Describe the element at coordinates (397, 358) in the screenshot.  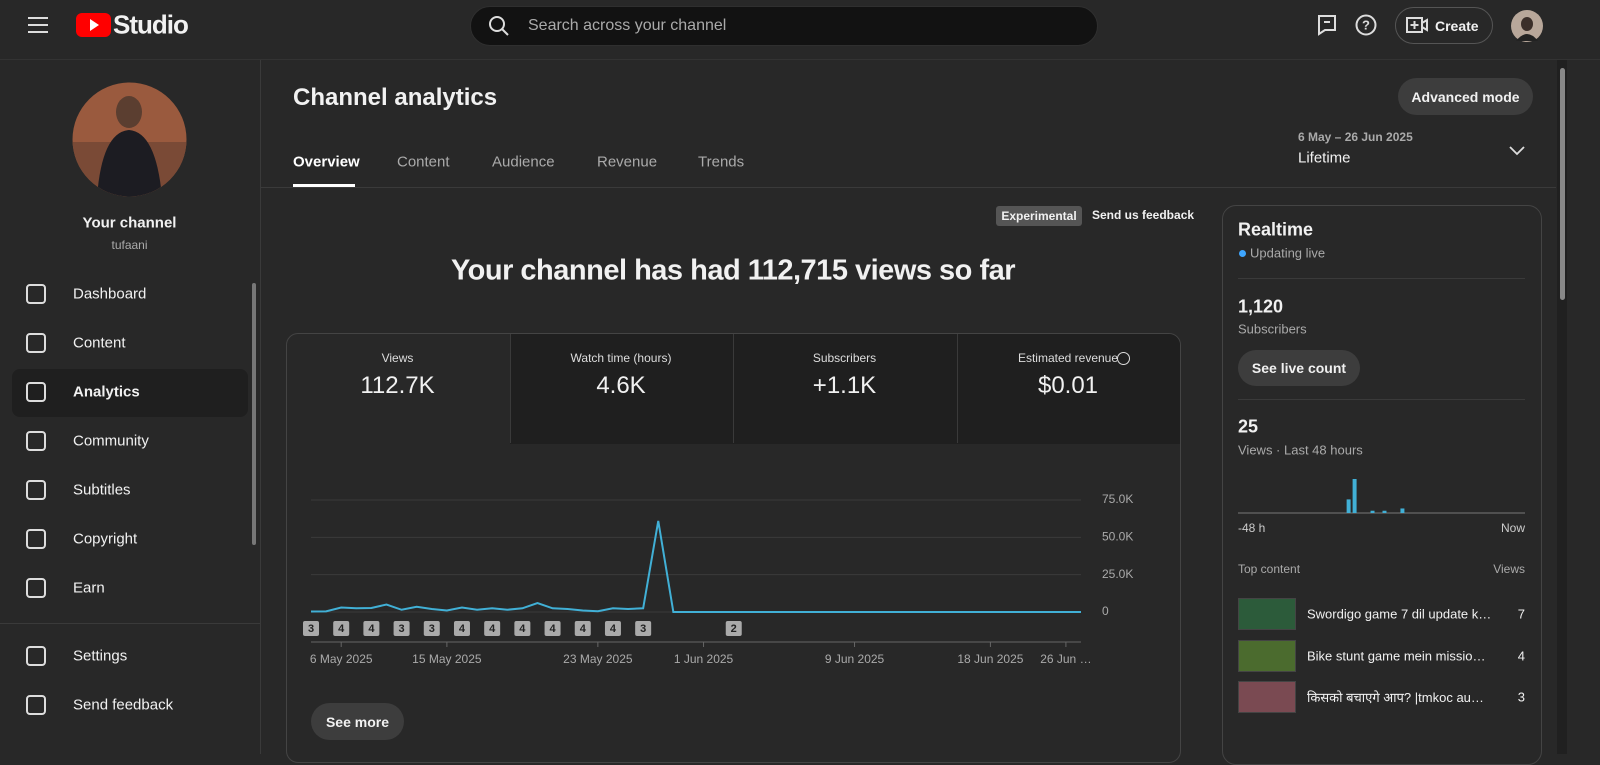
I see `metric-label: Views` at that location.